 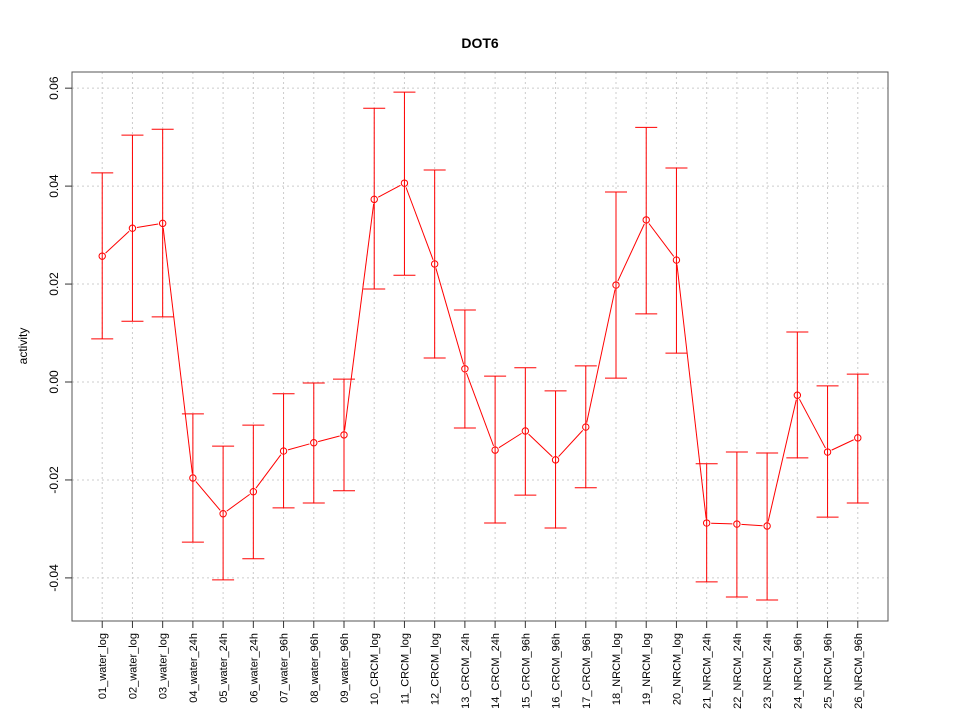 I want to click on y-tick-label: 0.00, so click(x=54, y=382).